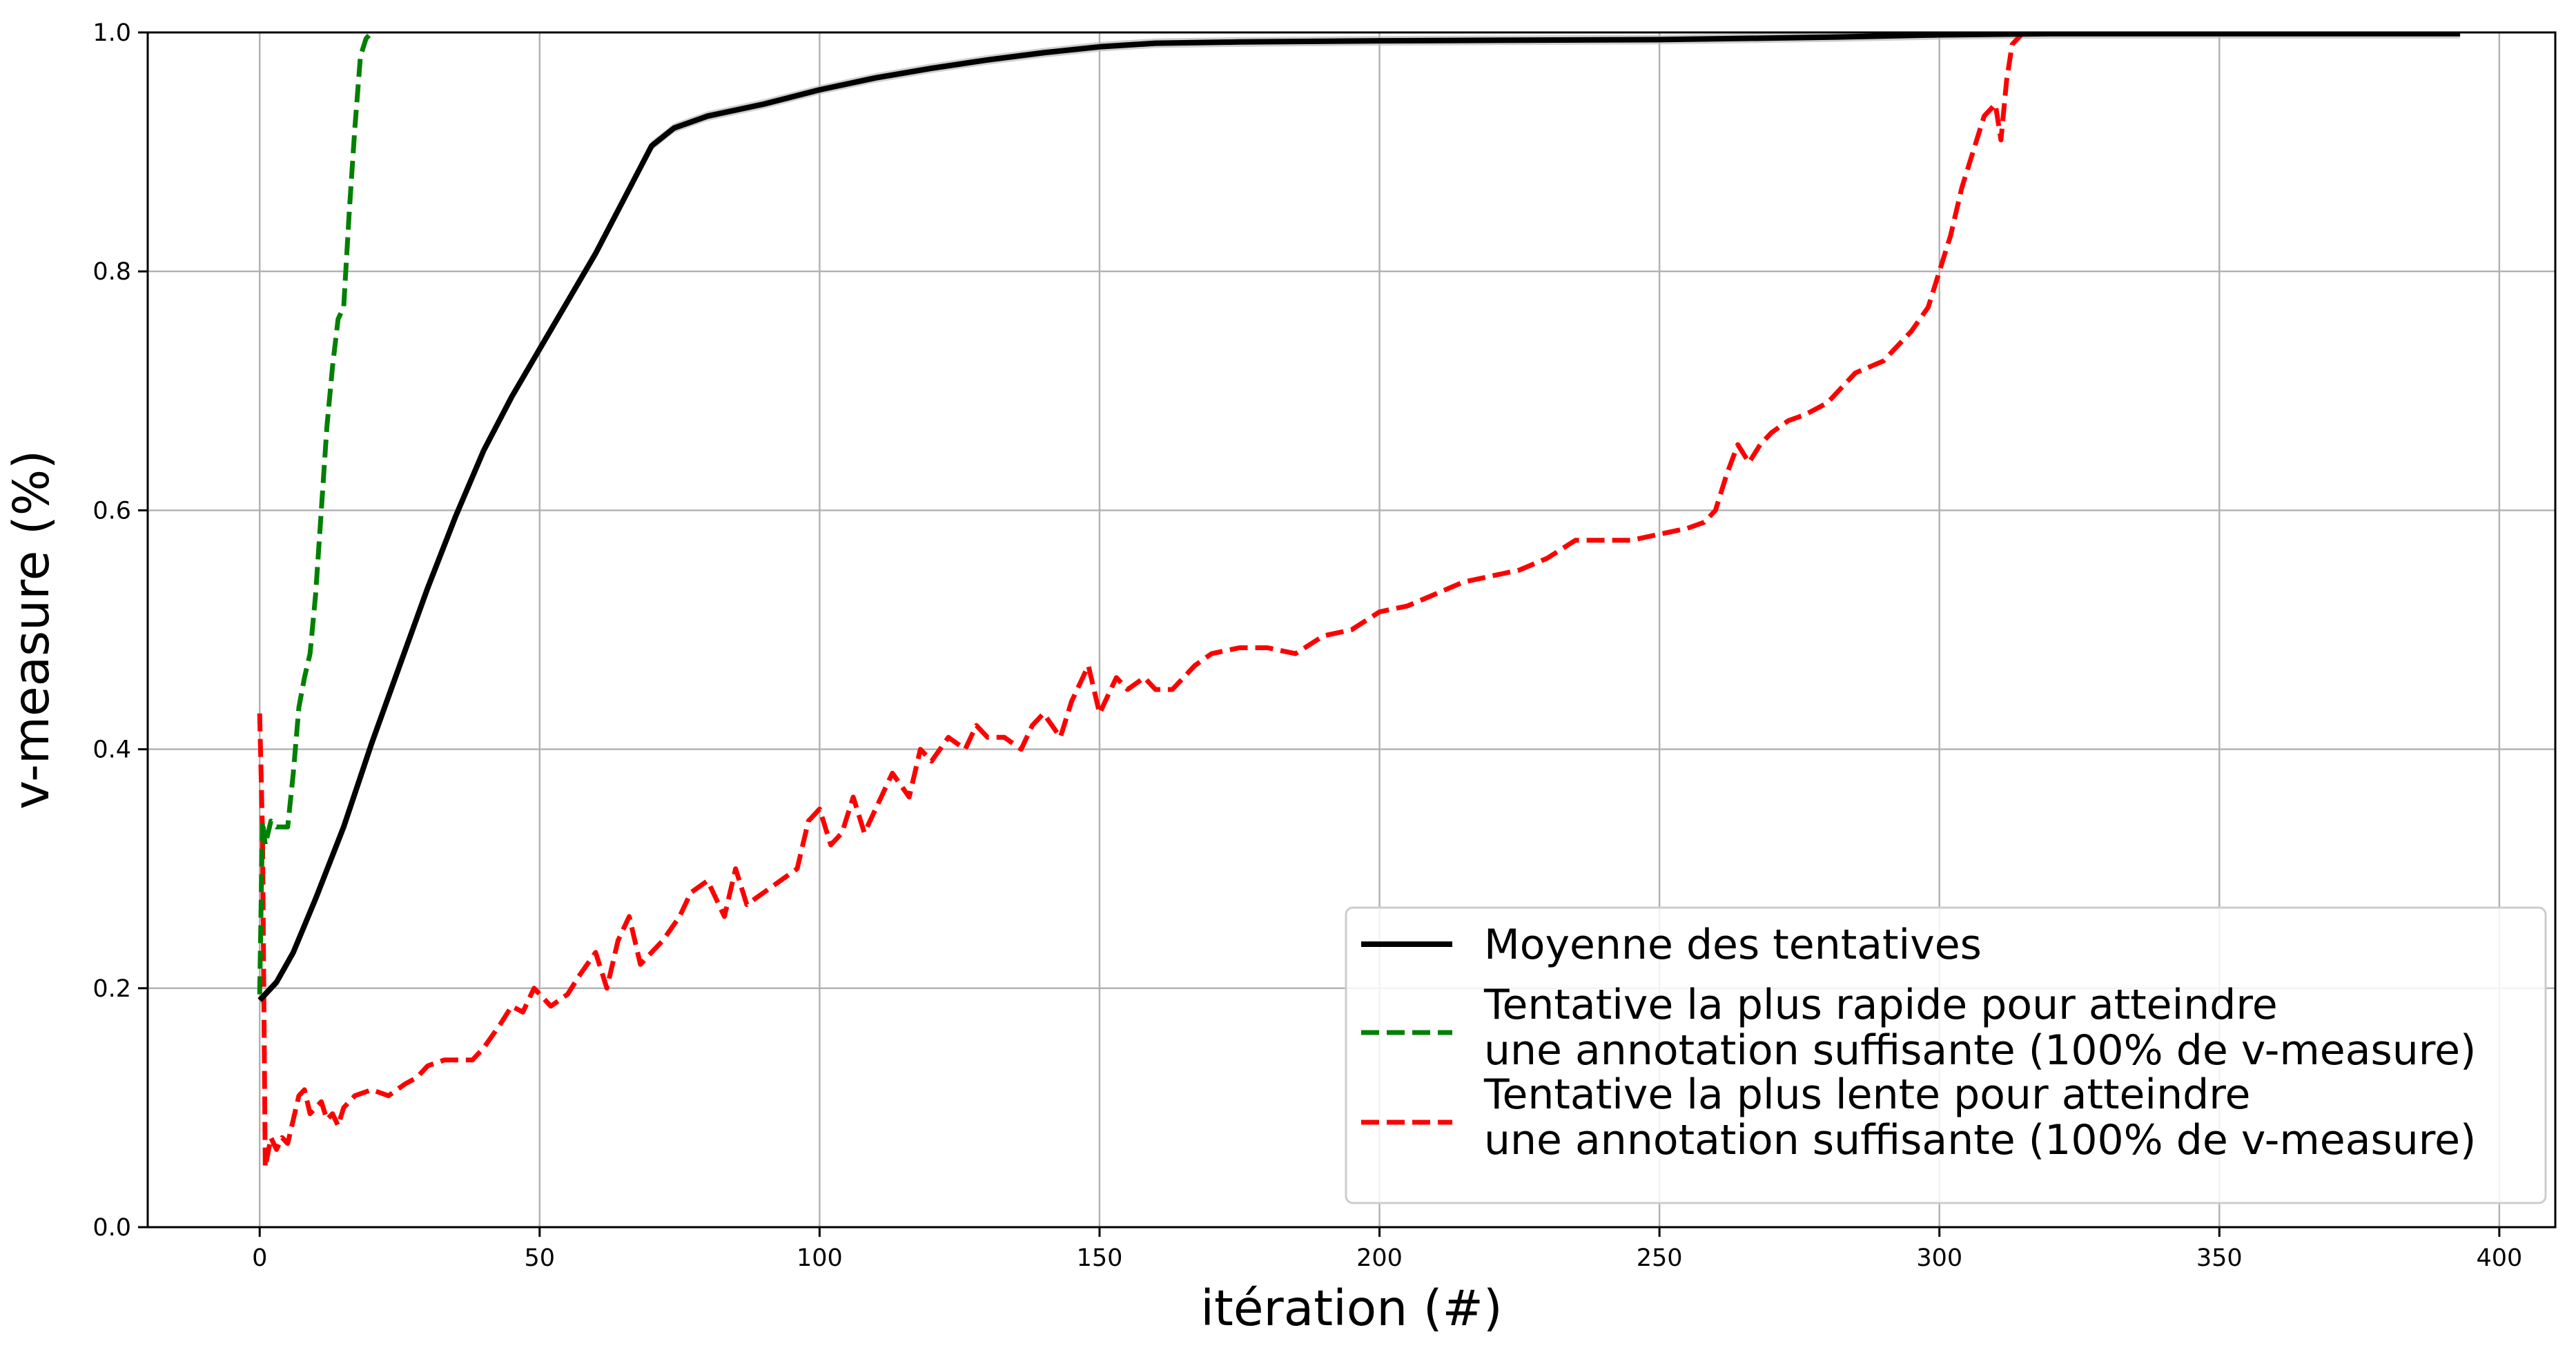  I want to click on x-tick-label: 150, so click(1100, 1258).